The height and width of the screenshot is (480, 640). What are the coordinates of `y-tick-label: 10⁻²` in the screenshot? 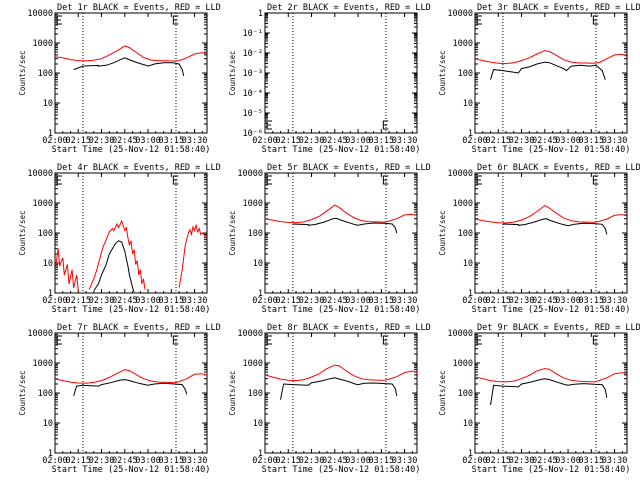 It's located at (253, 54).